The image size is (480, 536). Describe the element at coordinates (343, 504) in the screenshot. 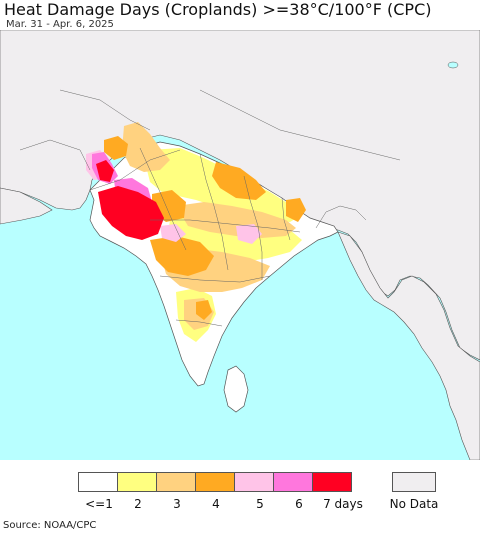

I see `legend-label-7: 7 days` at that location.